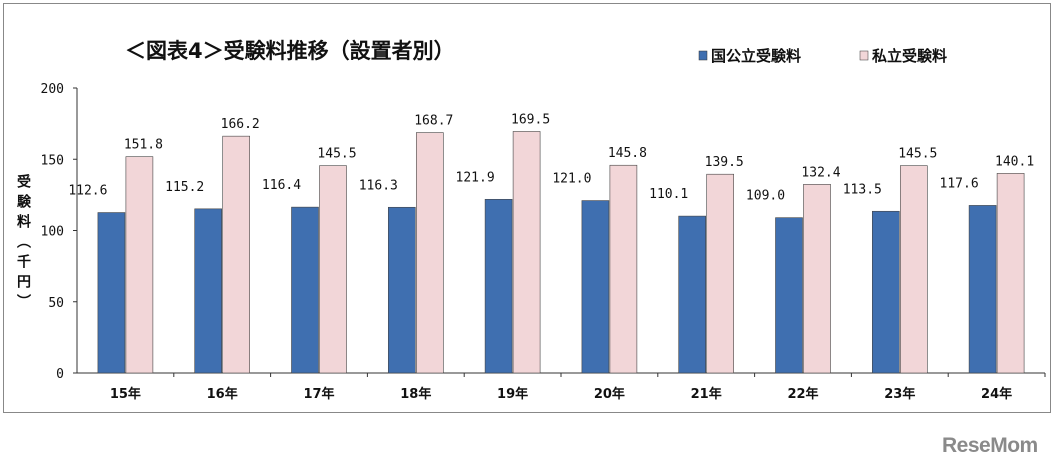 Image resolution: width=1057 pixels, height=471 pixels. Describe the element at coordinates (862, 189) in the screenshot. I see `data-label: 113.5` at that location.